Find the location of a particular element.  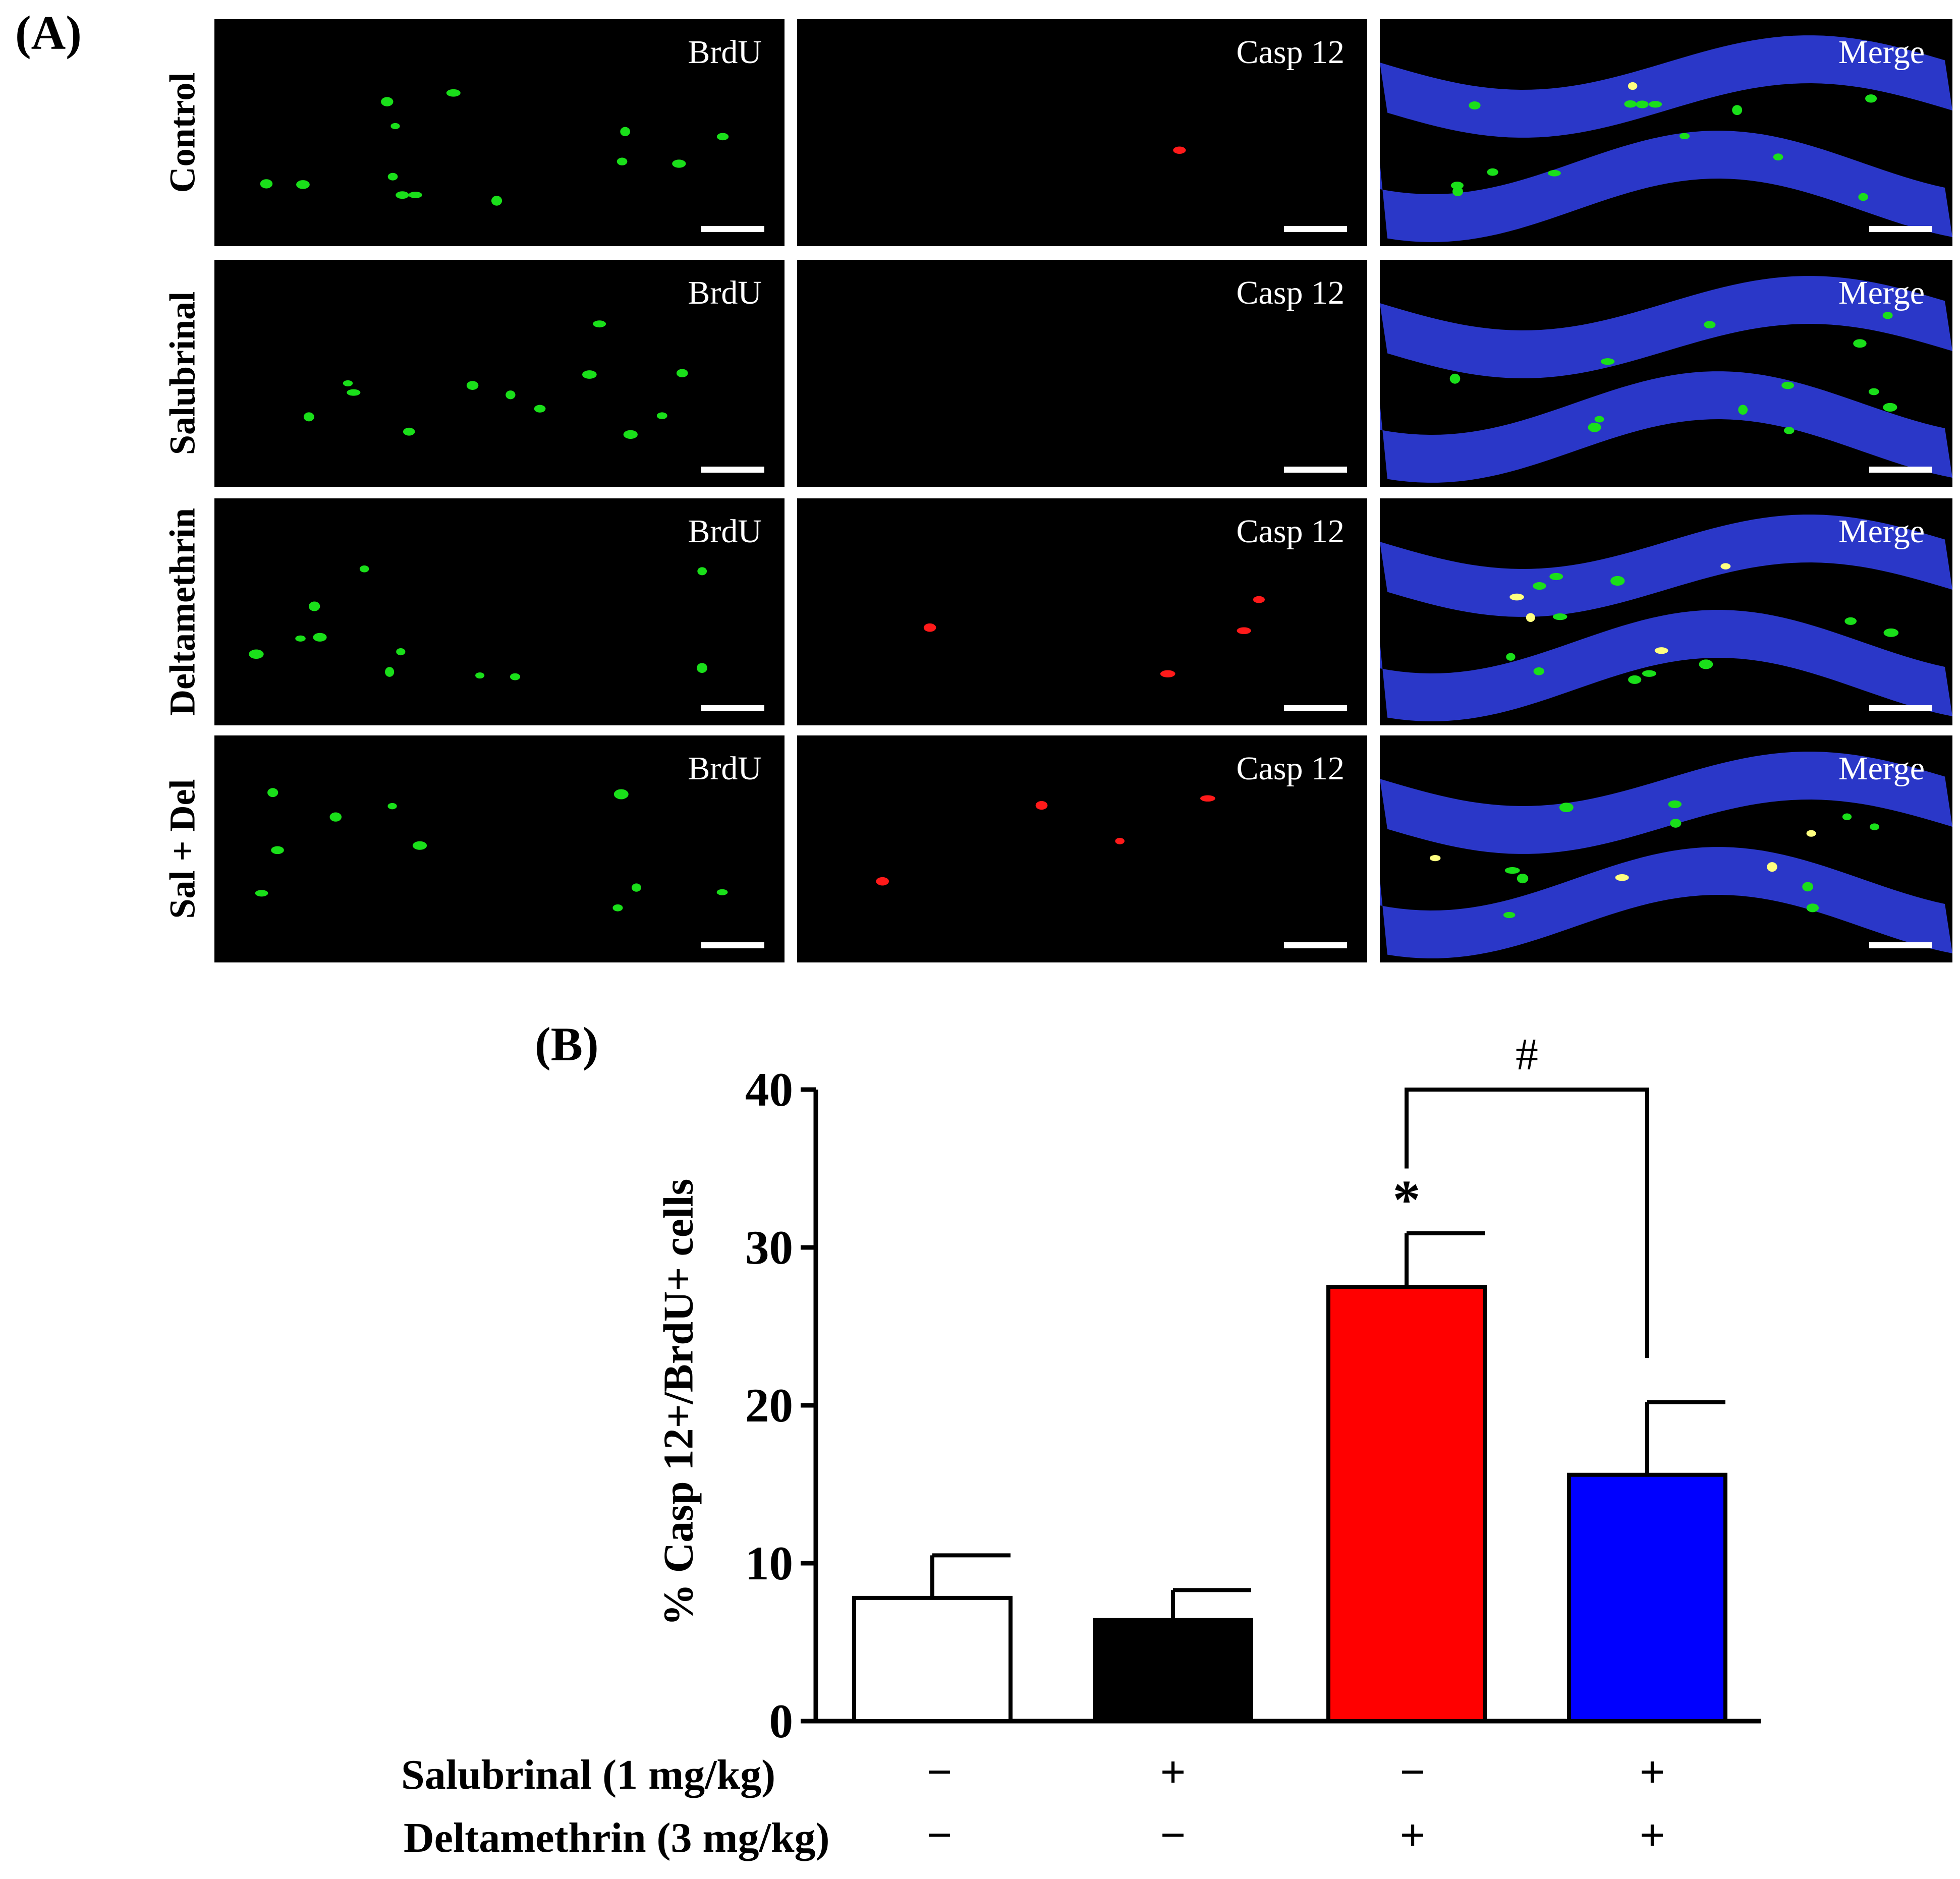

micrograph-1-3: Merge is located at coordinates (1666, 132).